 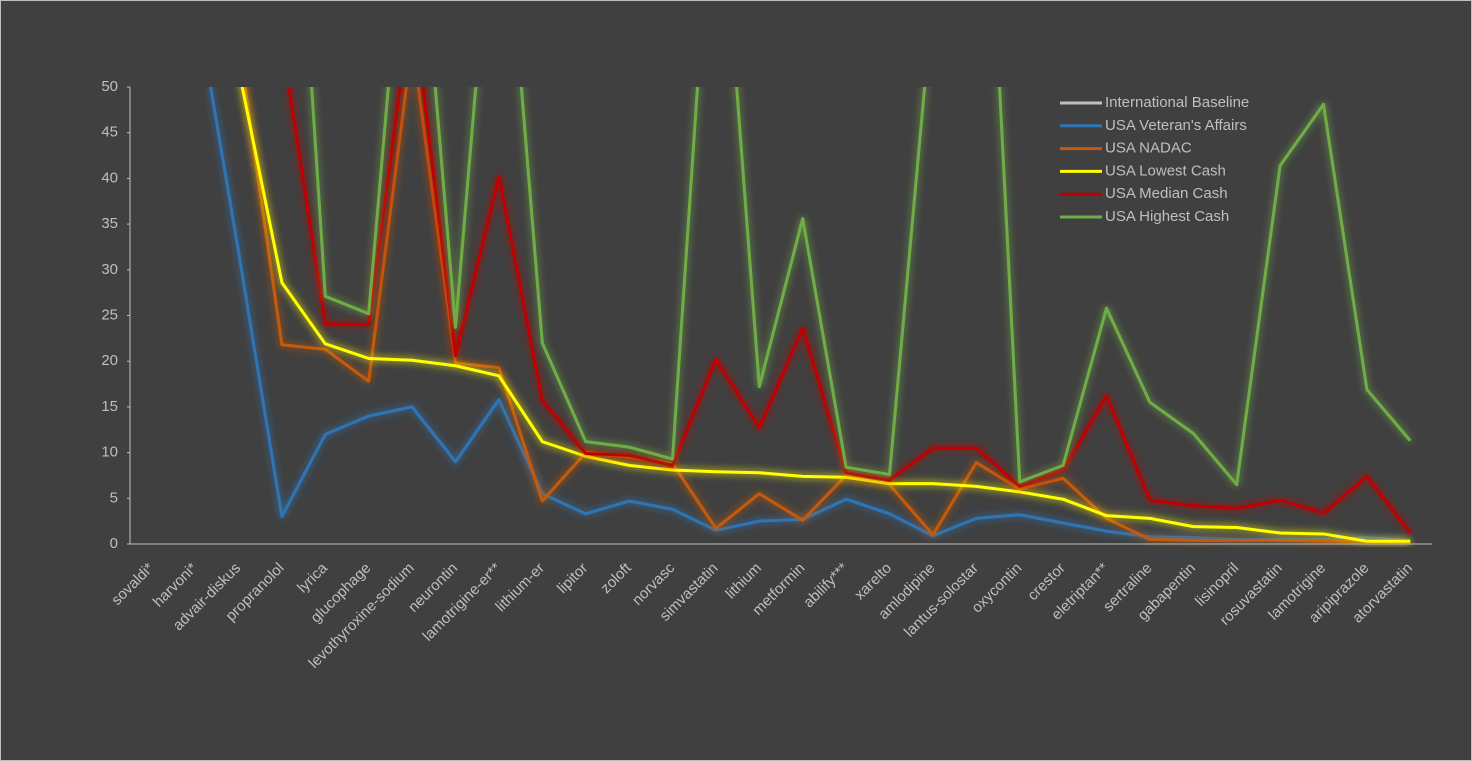 I want to click on y-tick-label: 45, so click(x=109, y=132).